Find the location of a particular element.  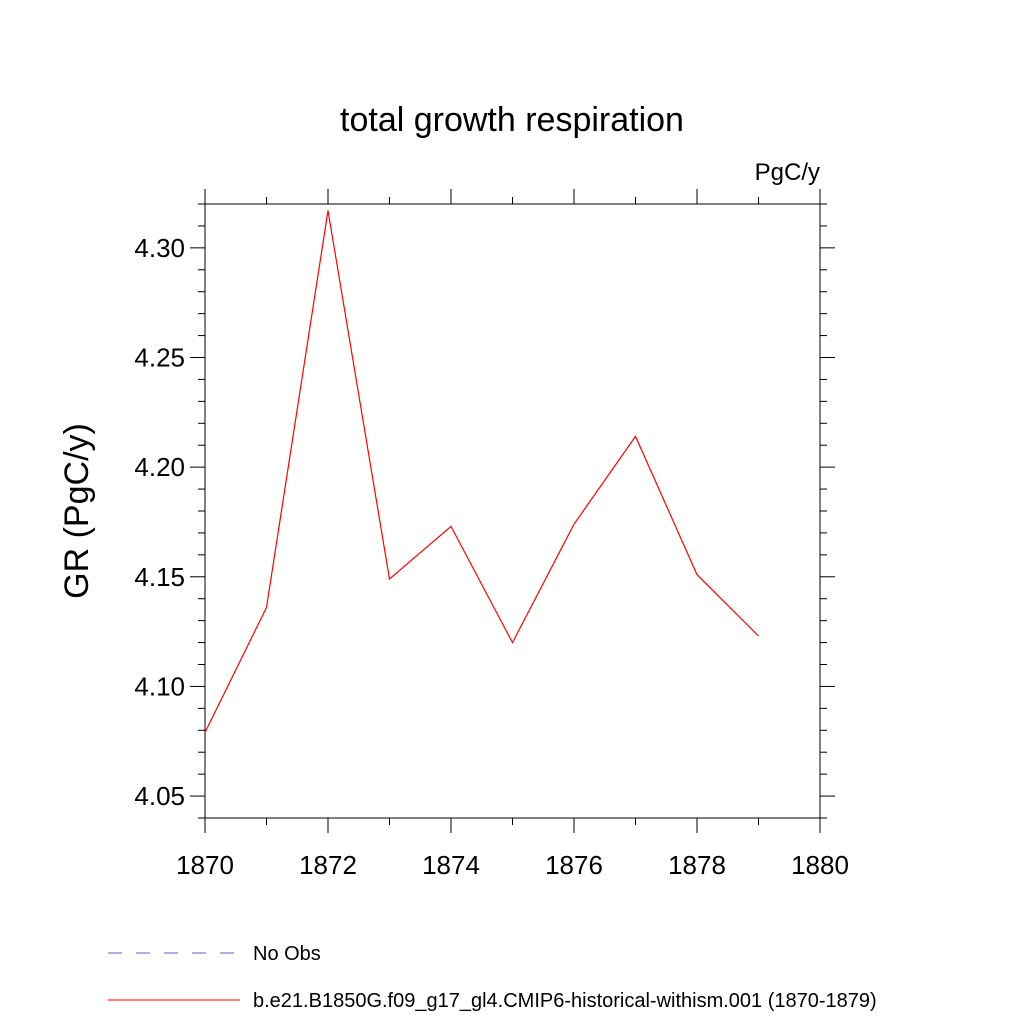

y-axis-tick-labels: 4.05 4.10 4.15 4.20 4.25 4.30 is located at coordinates (159, 522).